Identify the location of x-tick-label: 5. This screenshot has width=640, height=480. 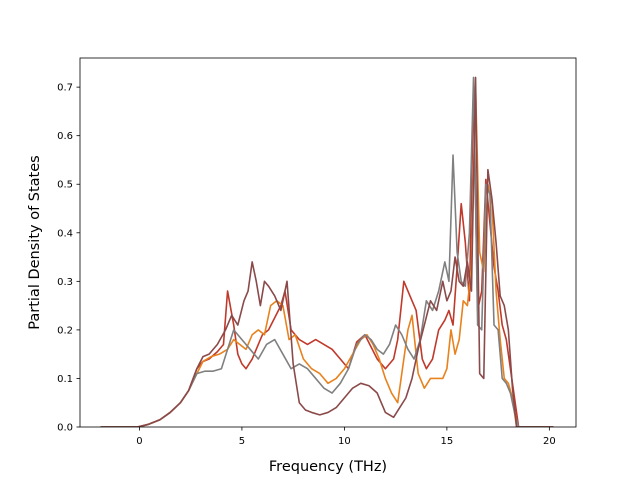
(242, 441).